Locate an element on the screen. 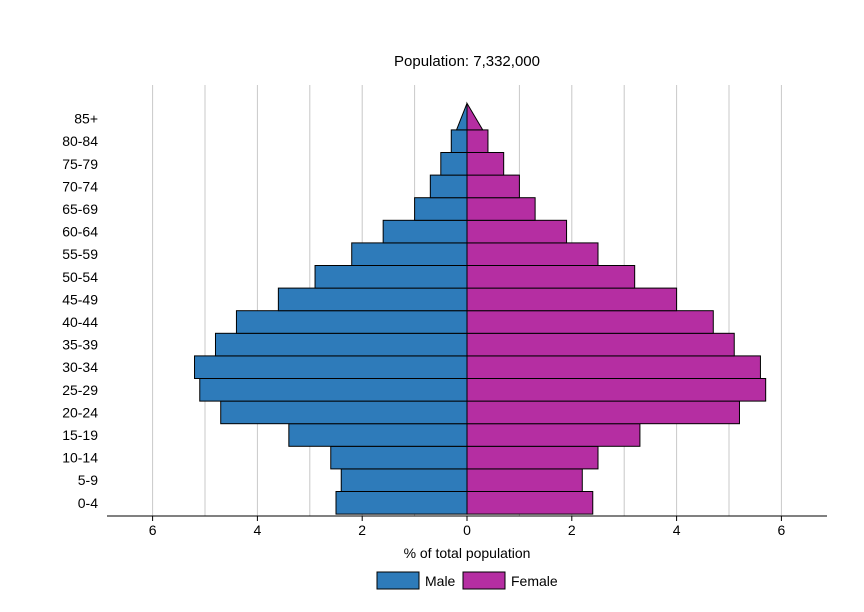  y-tick-label: 0-4 is located at coordinates (88, 503).